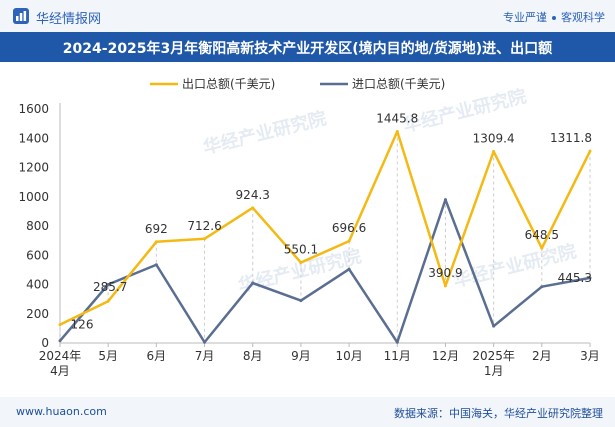 The image size is (615, 427). What do you see at coordinates (33, 197) in the screenshot?
I see `y-tick-label: 1000` at bounding box center [33, 197].